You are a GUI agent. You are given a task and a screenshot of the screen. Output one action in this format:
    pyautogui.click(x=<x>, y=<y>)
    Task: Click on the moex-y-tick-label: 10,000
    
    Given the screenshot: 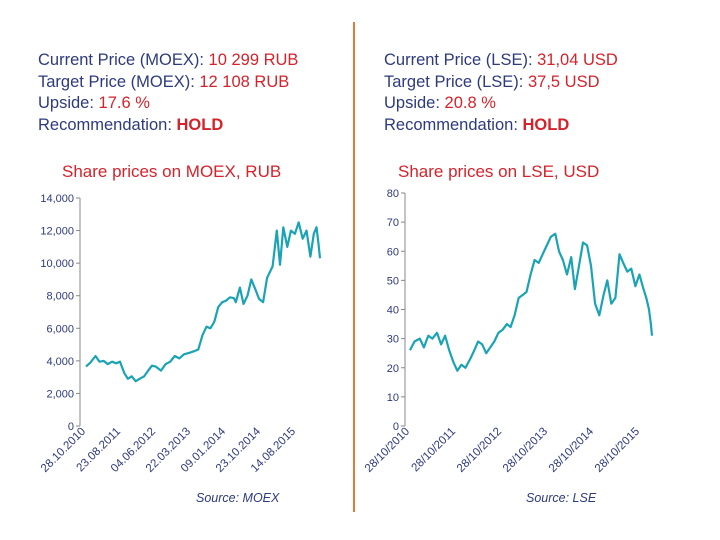 What is the action you would take?
    pyautogui.click(x=57, y=264)
    